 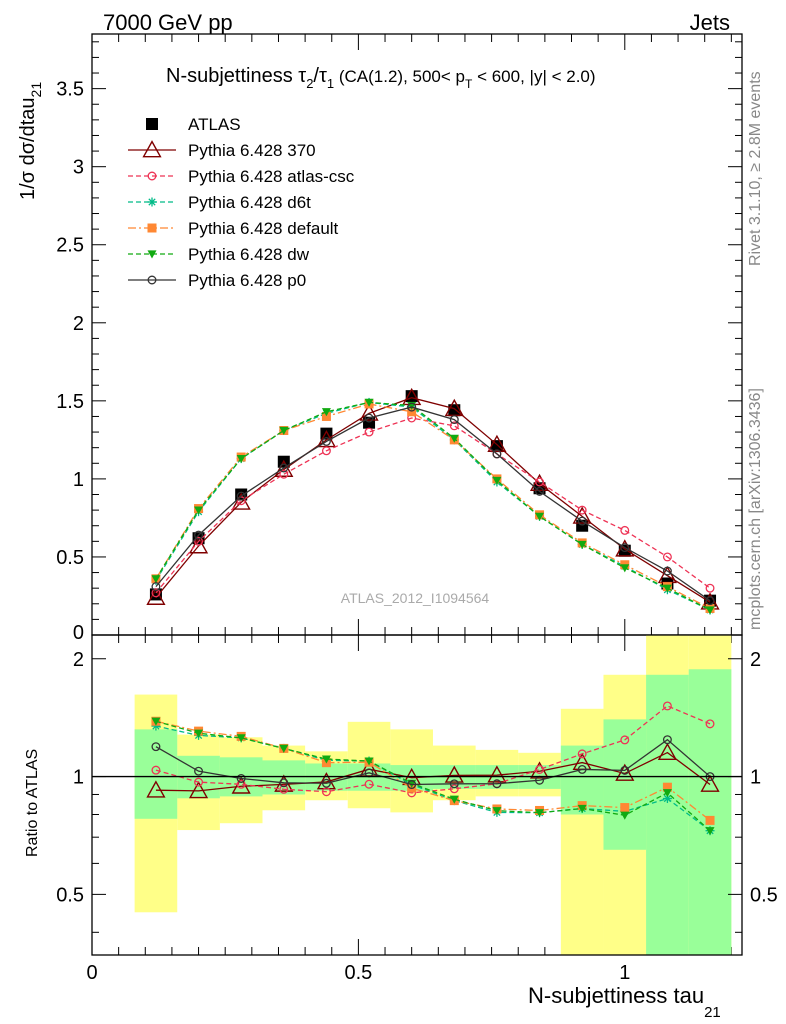 I want to click on y-tick-label: 2, so click(x=78, y=324).